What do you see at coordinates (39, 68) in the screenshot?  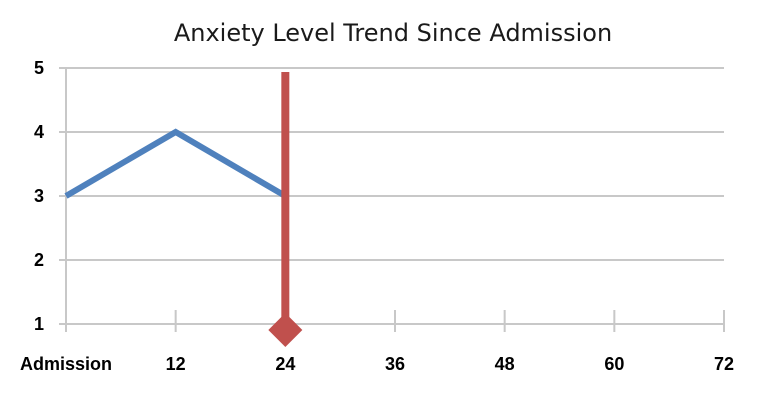 I see `y-tick-label: 5` at bounding box center [39, 68].